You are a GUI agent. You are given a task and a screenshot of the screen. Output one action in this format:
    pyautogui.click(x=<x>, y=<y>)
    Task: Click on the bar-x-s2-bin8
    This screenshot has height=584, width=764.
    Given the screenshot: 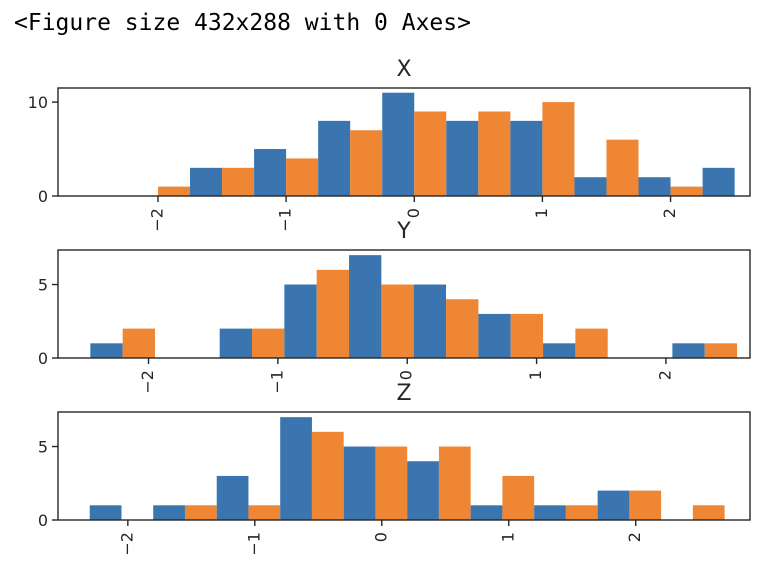 What is the action you would take?
    pyautogui.click(x=622, y=167)
    